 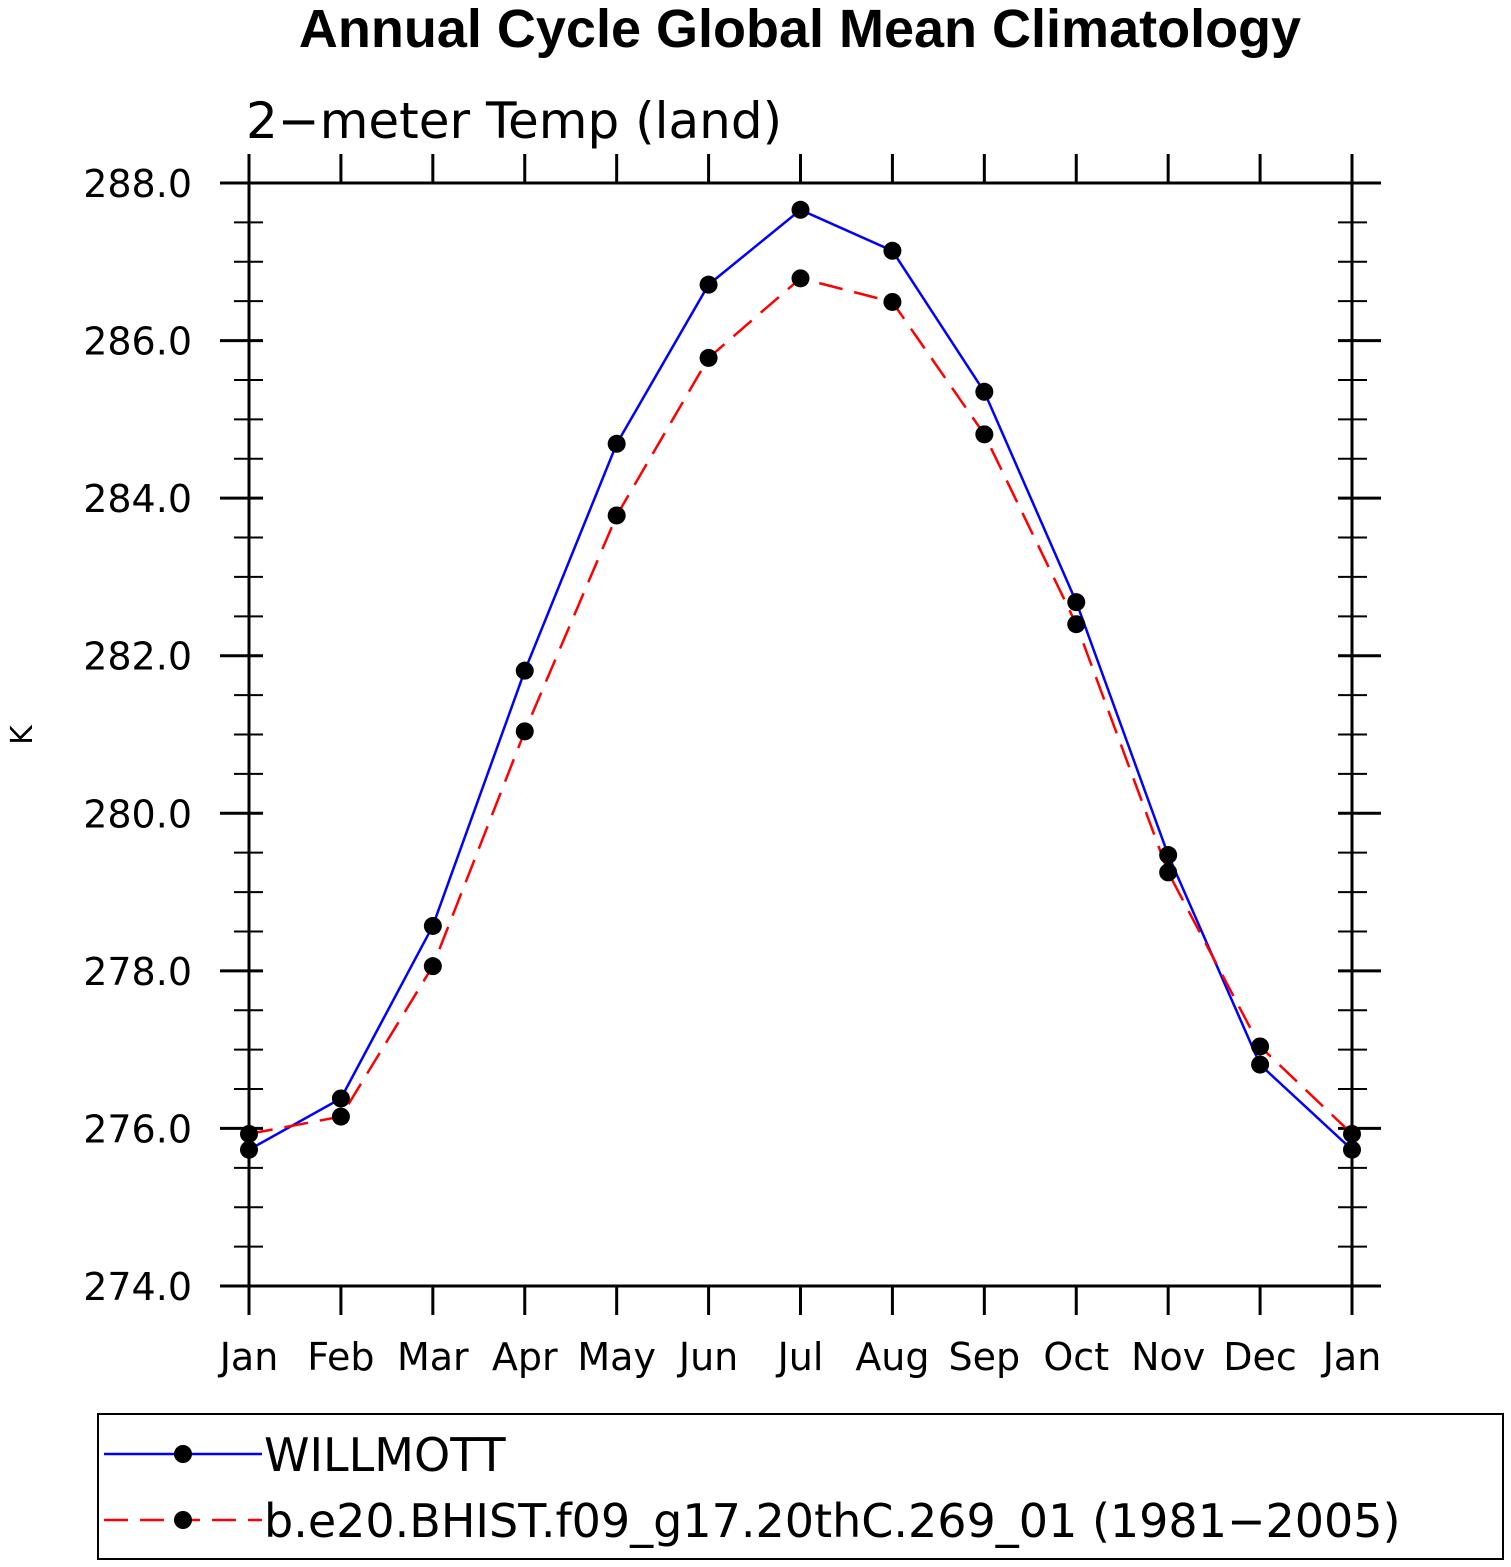 I want to click on x-axis-tick-labels: Jan Feb Mar Apr May Jun Jul Aug Sep Oct Nov Dec Jan, so click(x=800, y=1357).